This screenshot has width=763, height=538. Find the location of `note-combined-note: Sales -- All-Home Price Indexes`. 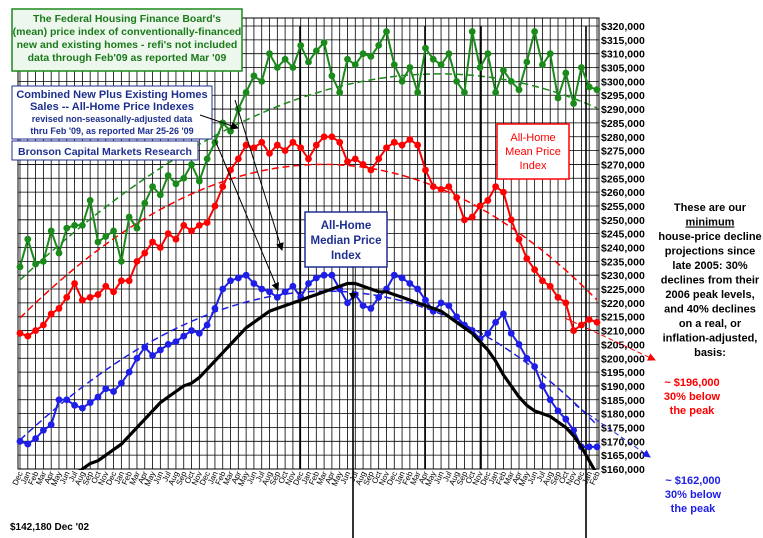

note-combined-note: Sales -- All-Home Price Indexes is located at coordinates (112, 107).